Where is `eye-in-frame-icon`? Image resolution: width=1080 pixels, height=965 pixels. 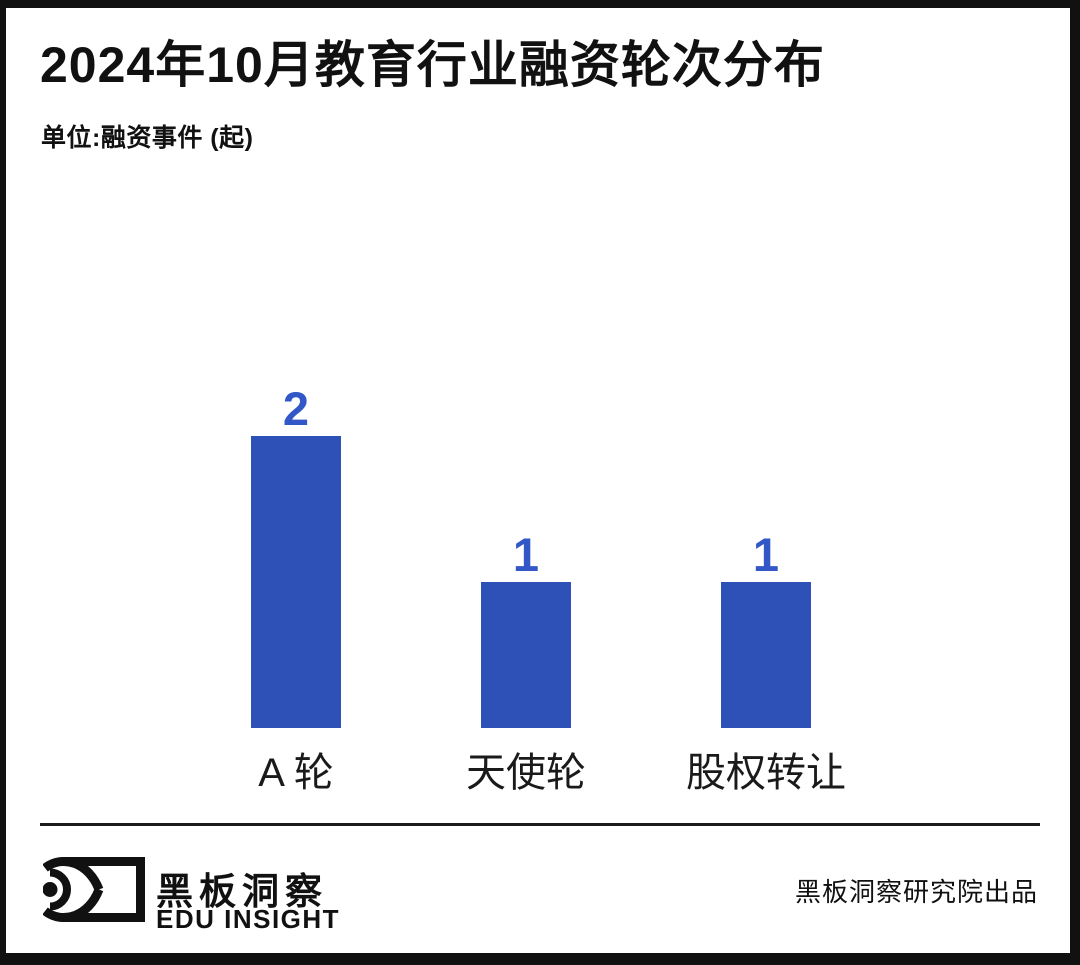 eye-in-frame-icon is located at coordinates (94, 889).